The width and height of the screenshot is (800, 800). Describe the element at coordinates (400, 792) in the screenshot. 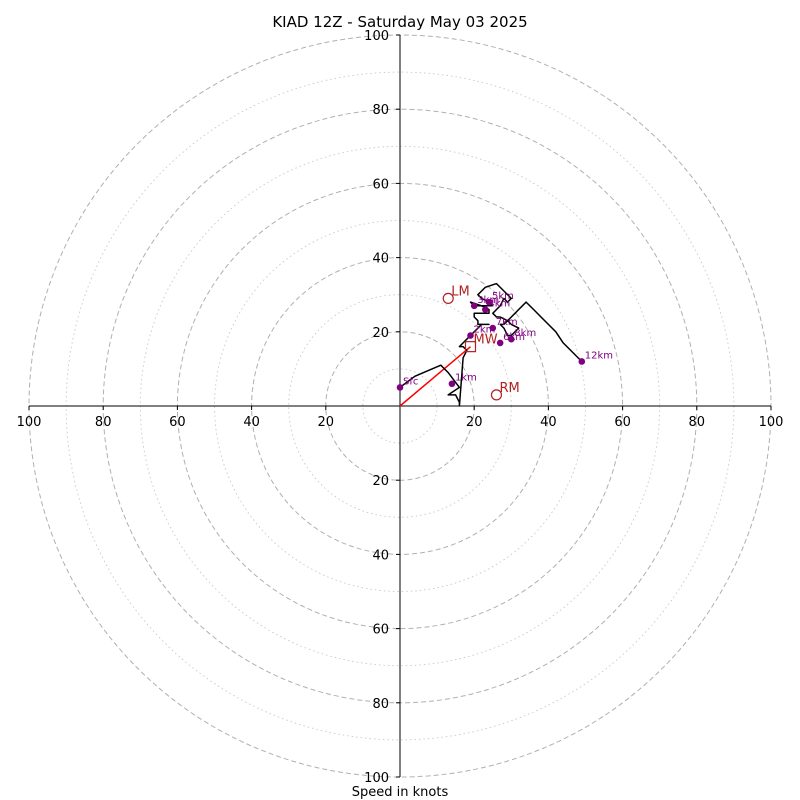

I see `x-axis-label: Speed in knots` at that location.